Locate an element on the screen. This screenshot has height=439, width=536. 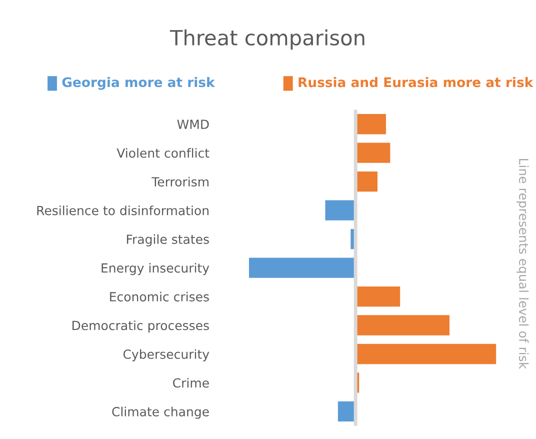
y-tick-label: Economic crises is located at coordinates (159, 297).